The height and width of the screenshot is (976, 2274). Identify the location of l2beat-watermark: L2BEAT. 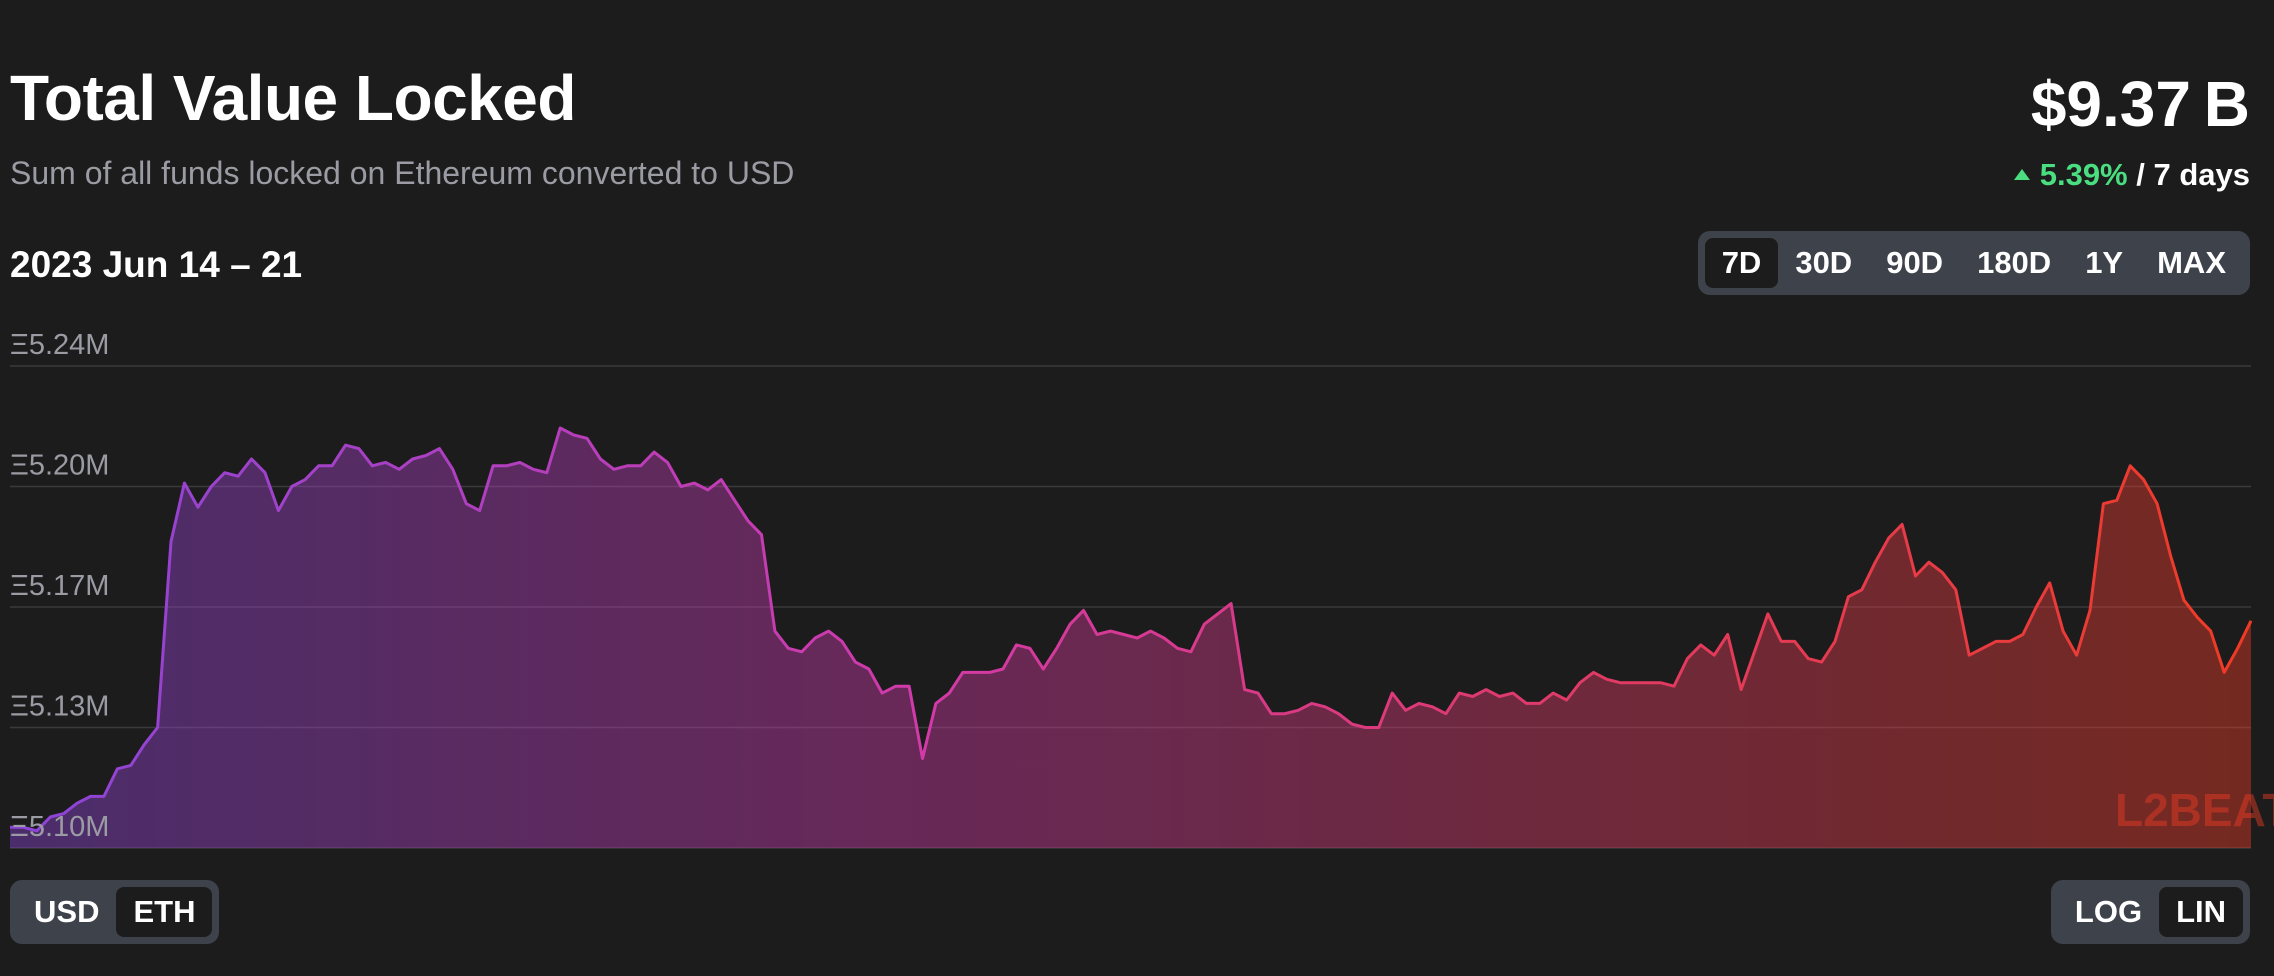
(2194, 810).